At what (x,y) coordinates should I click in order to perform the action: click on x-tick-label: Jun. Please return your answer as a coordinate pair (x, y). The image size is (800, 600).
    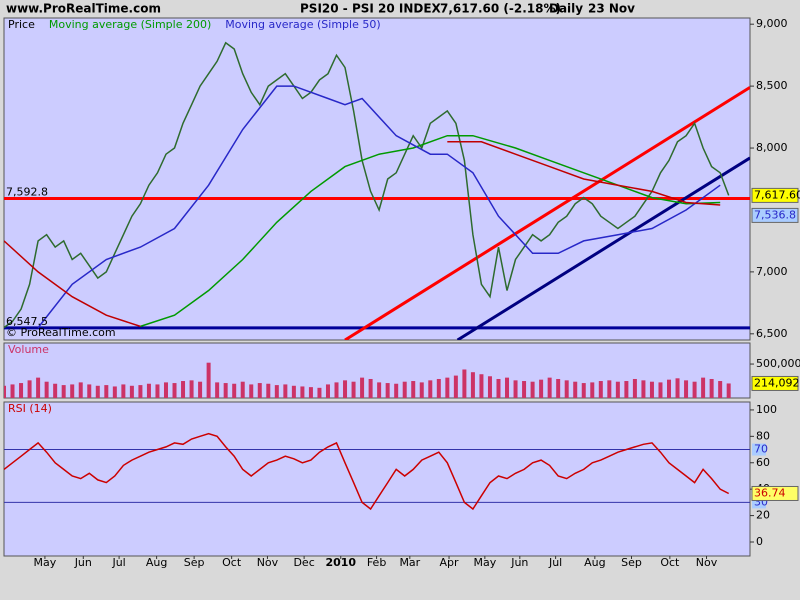
    Looking at the image, I should click on (83, 562).